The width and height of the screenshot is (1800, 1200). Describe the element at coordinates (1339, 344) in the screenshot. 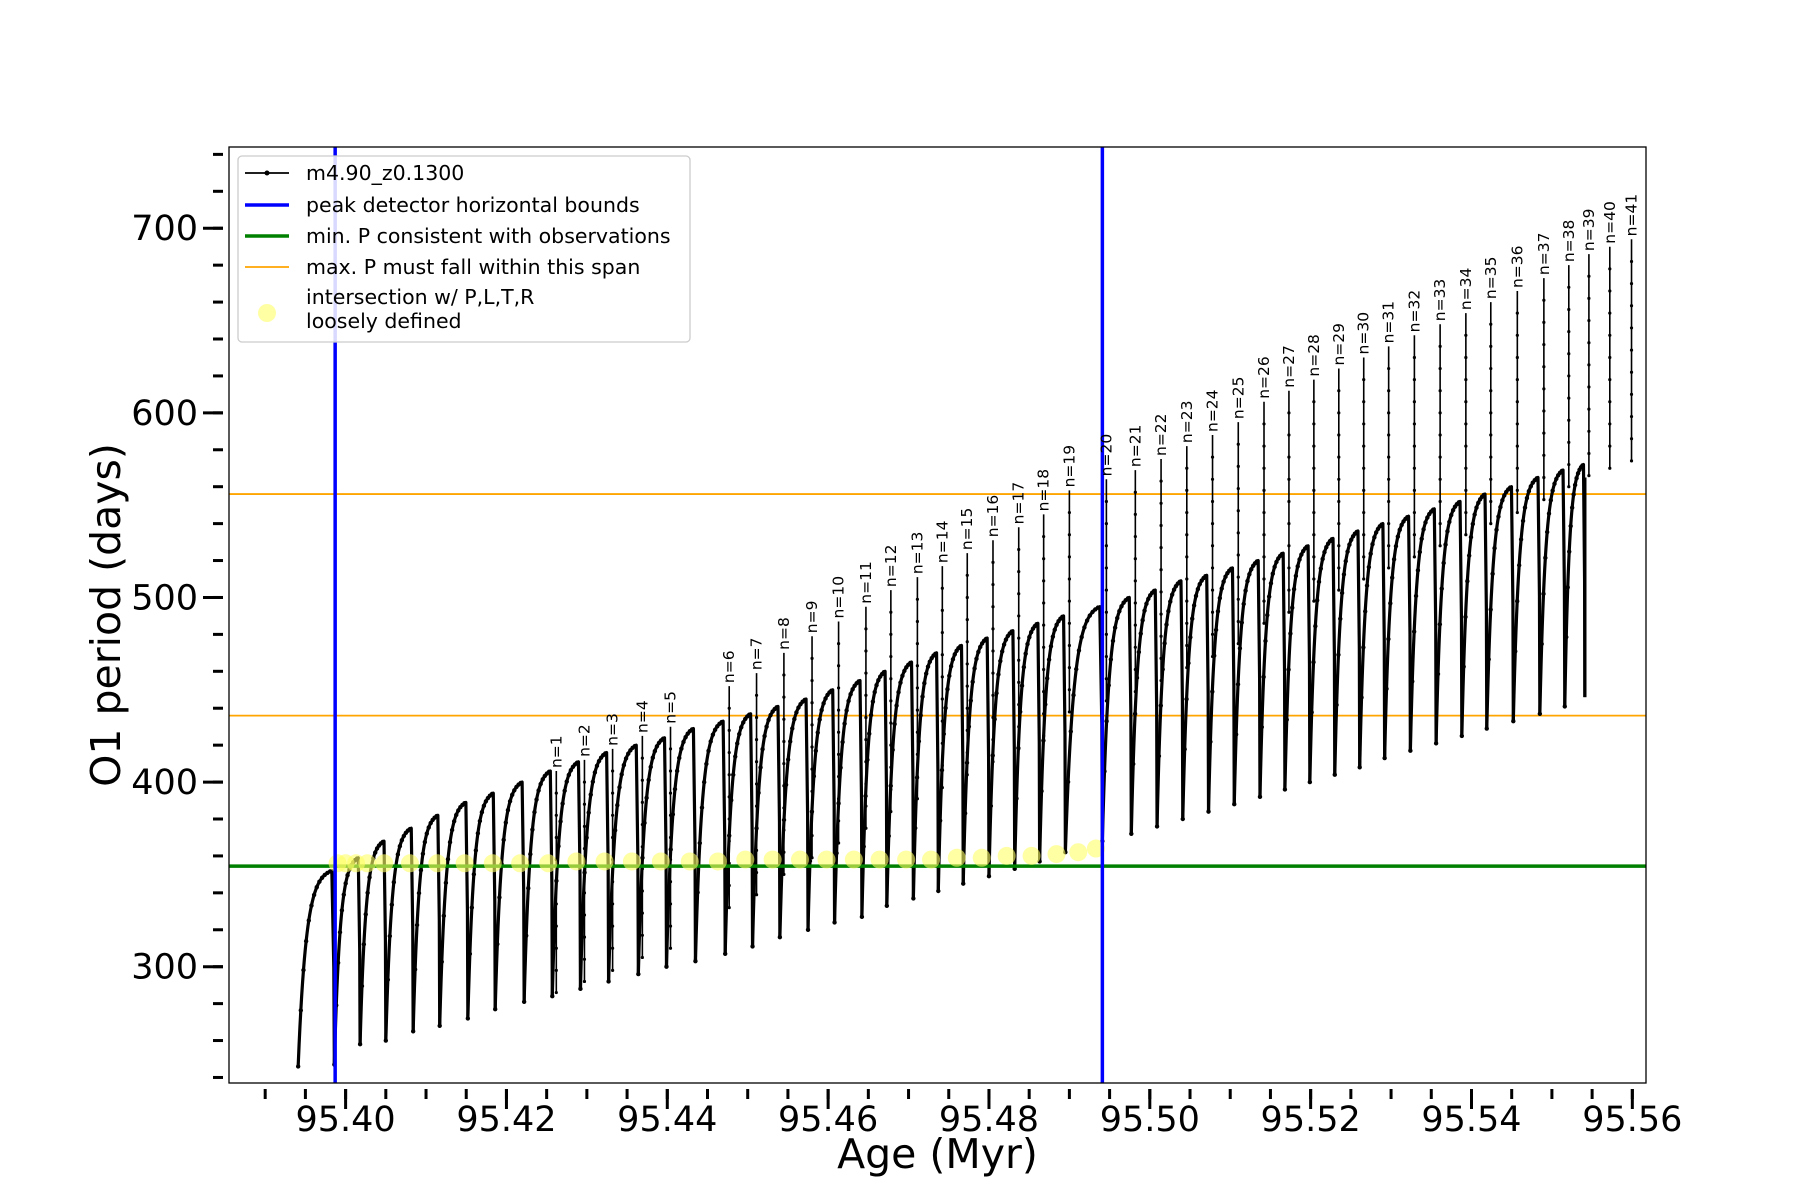

I see `peak-annotation-label: n=29` at that location.